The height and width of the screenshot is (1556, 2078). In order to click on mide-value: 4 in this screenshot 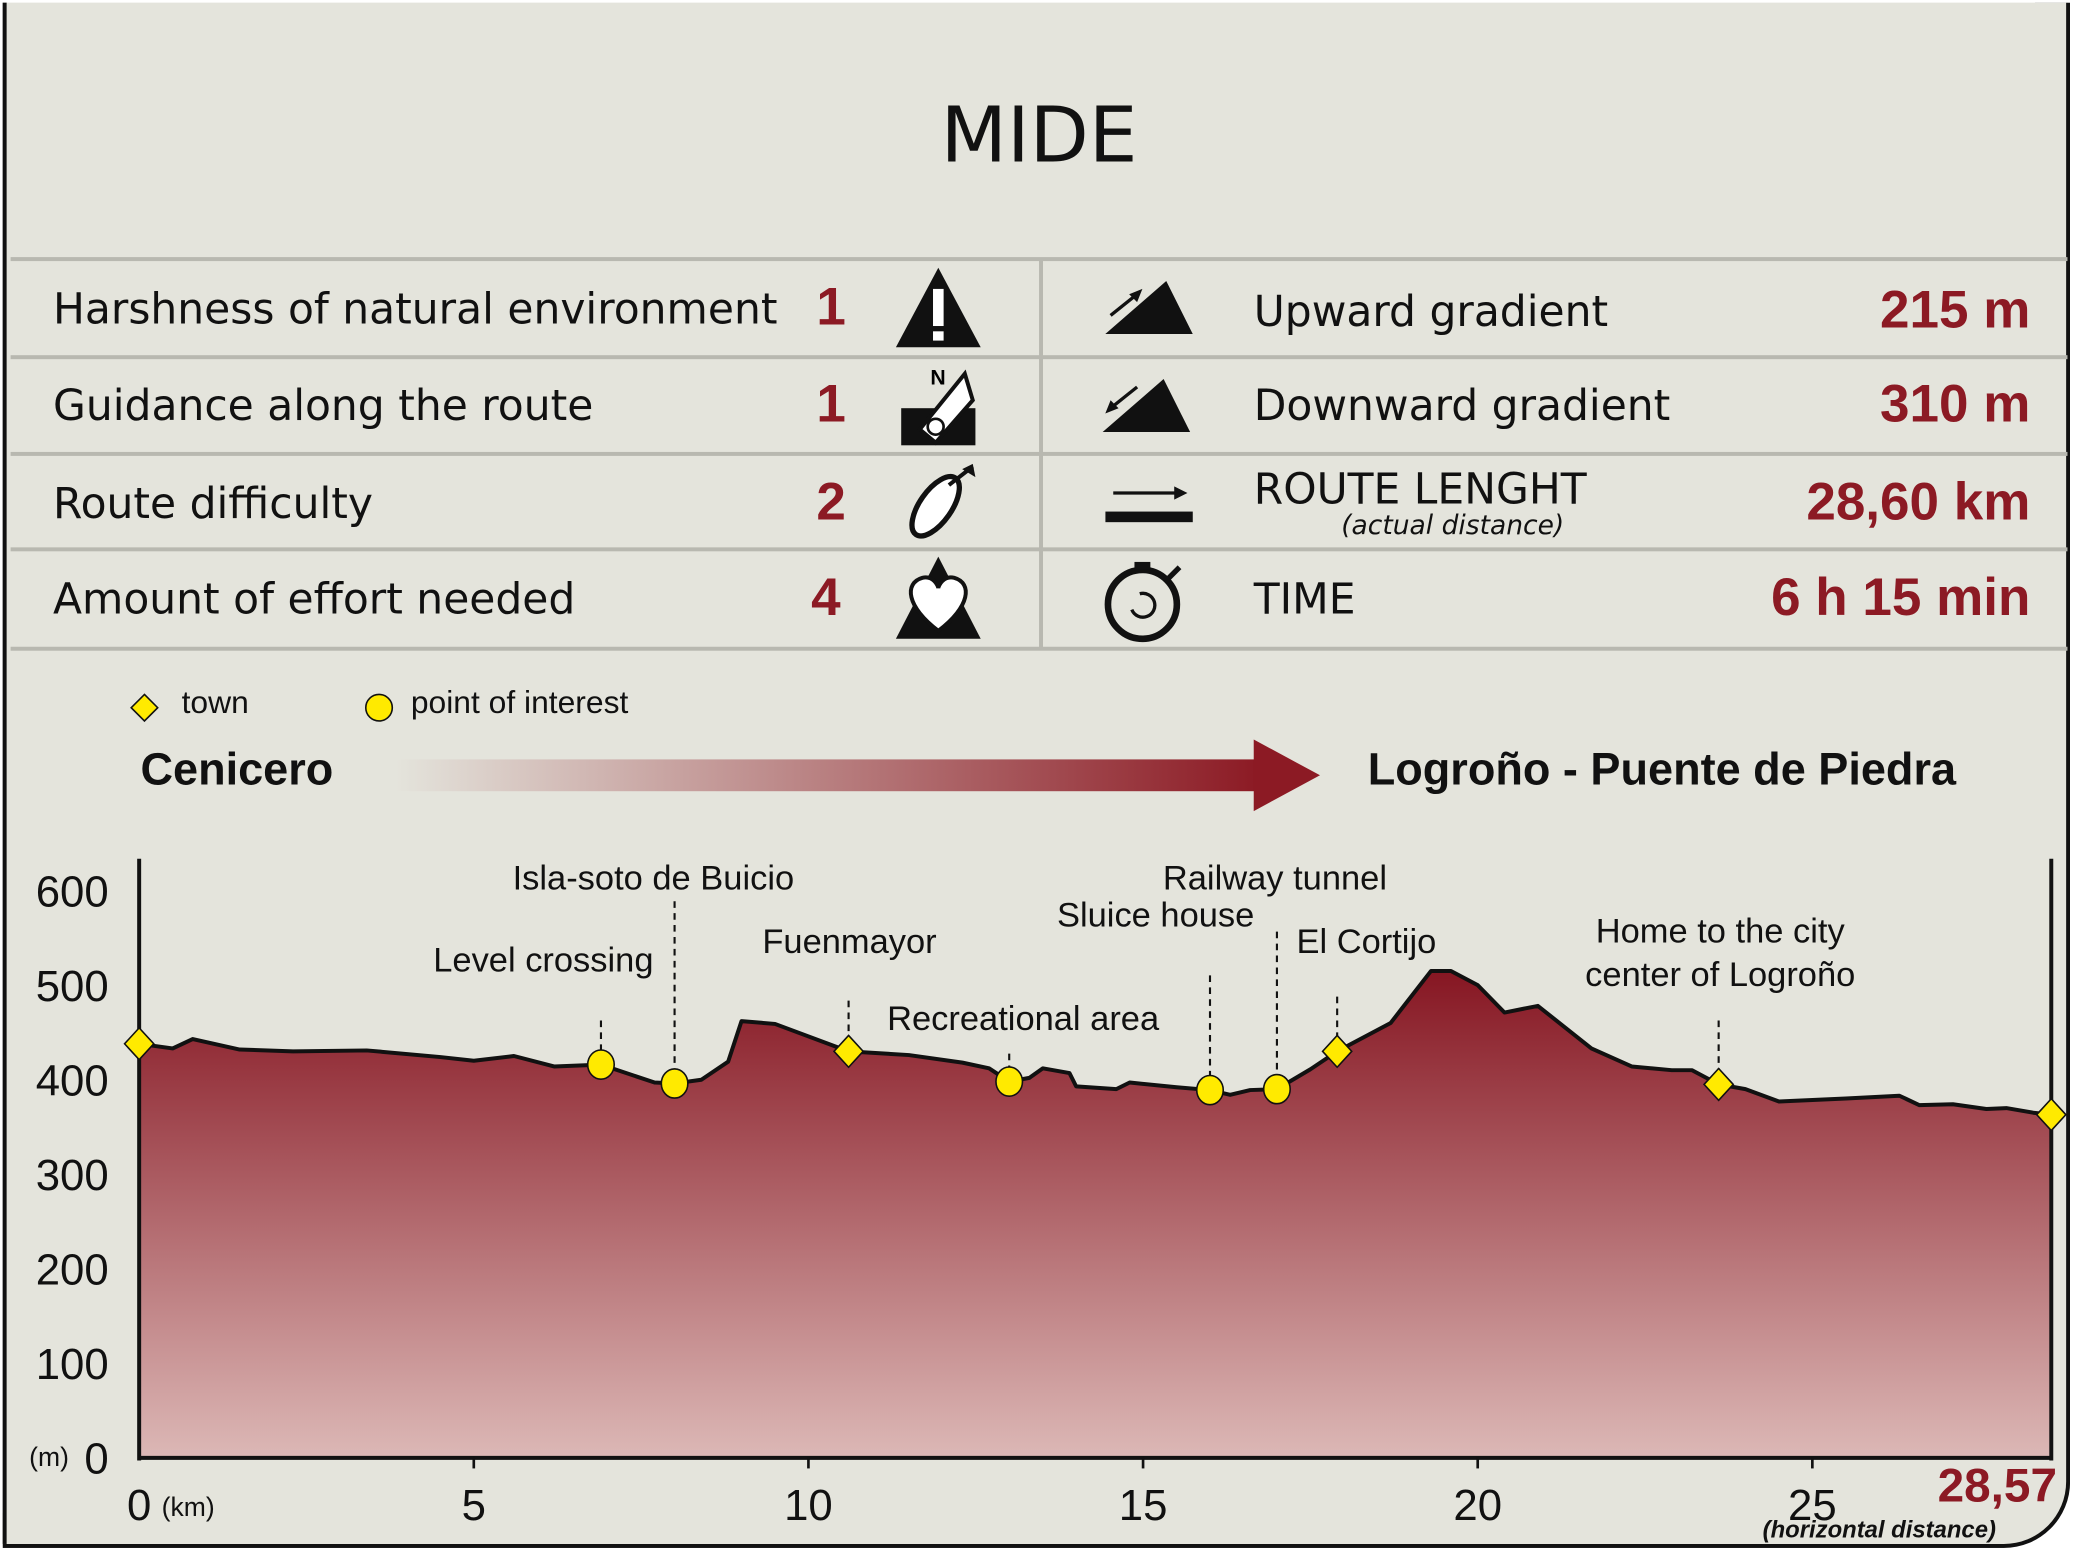, I will do `click(826, 597)`.